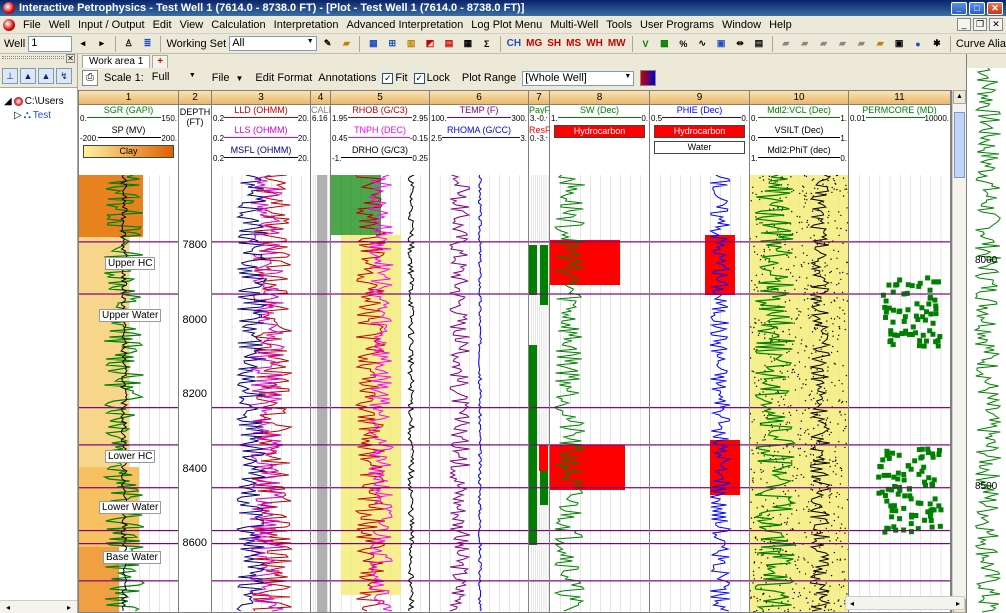 Image resolution: width=1006 pixels, height=613 pixels. What do you see at coordinates (959, 351) in the screenshot?
I see `plot-vscroll: ▲ ▼` at bounding box center [959, 351].